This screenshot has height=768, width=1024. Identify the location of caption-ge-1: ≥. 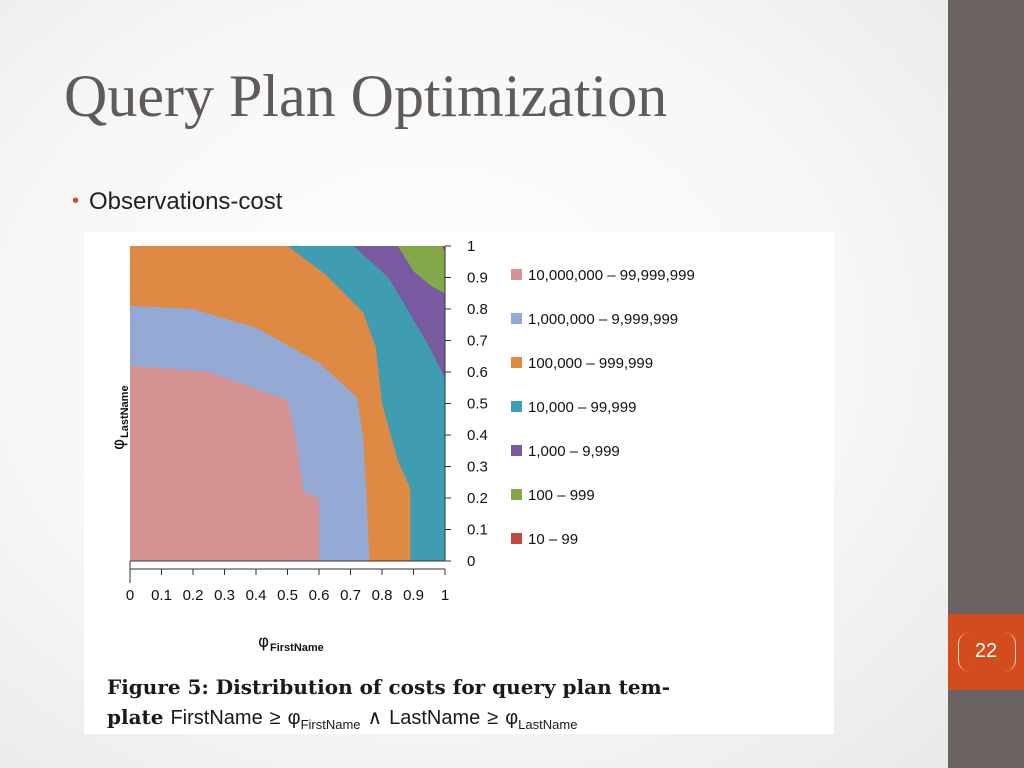
(275, 718).